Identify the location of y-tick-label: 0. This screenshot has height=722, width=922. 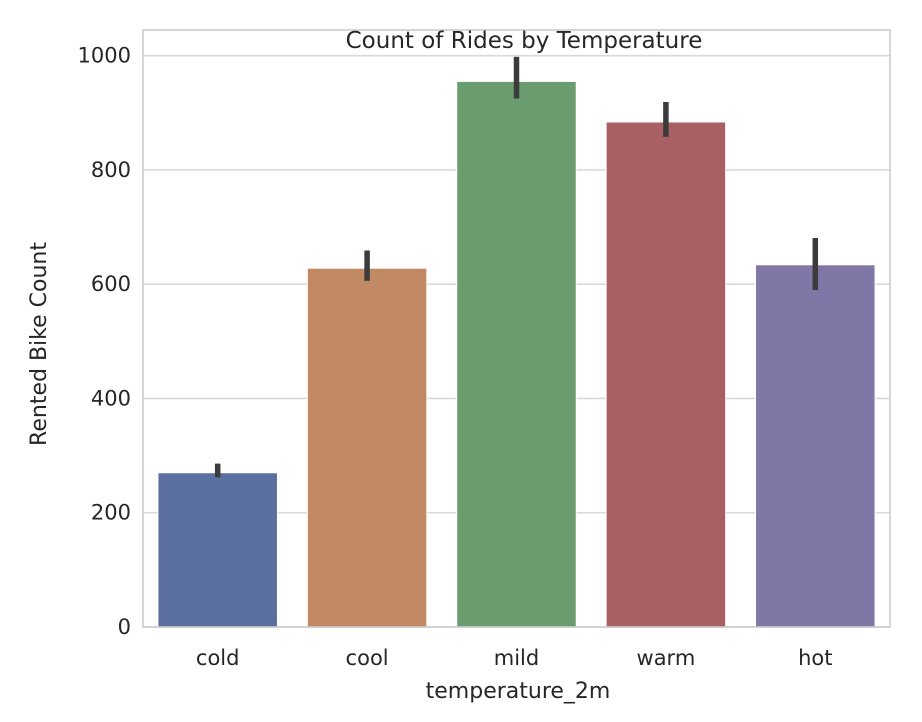
(124, 627).